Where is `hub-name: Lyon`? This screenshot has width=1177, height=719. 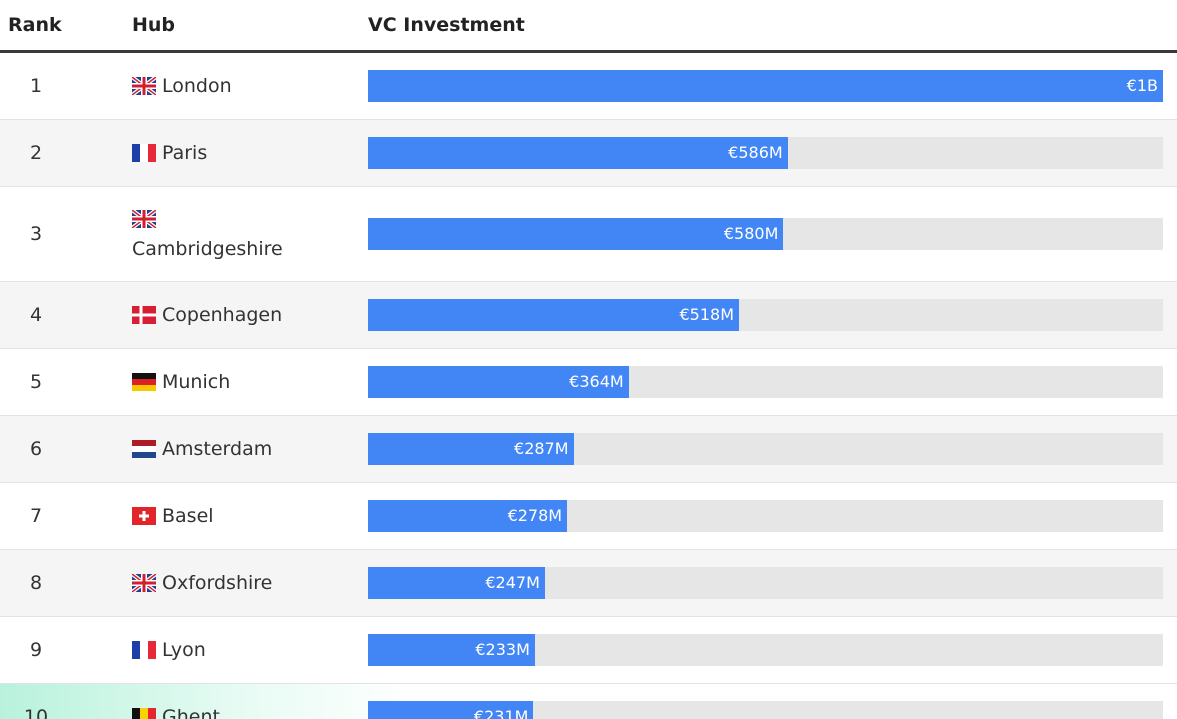 hub-name: Lyon is located at coordinates (184, 650).